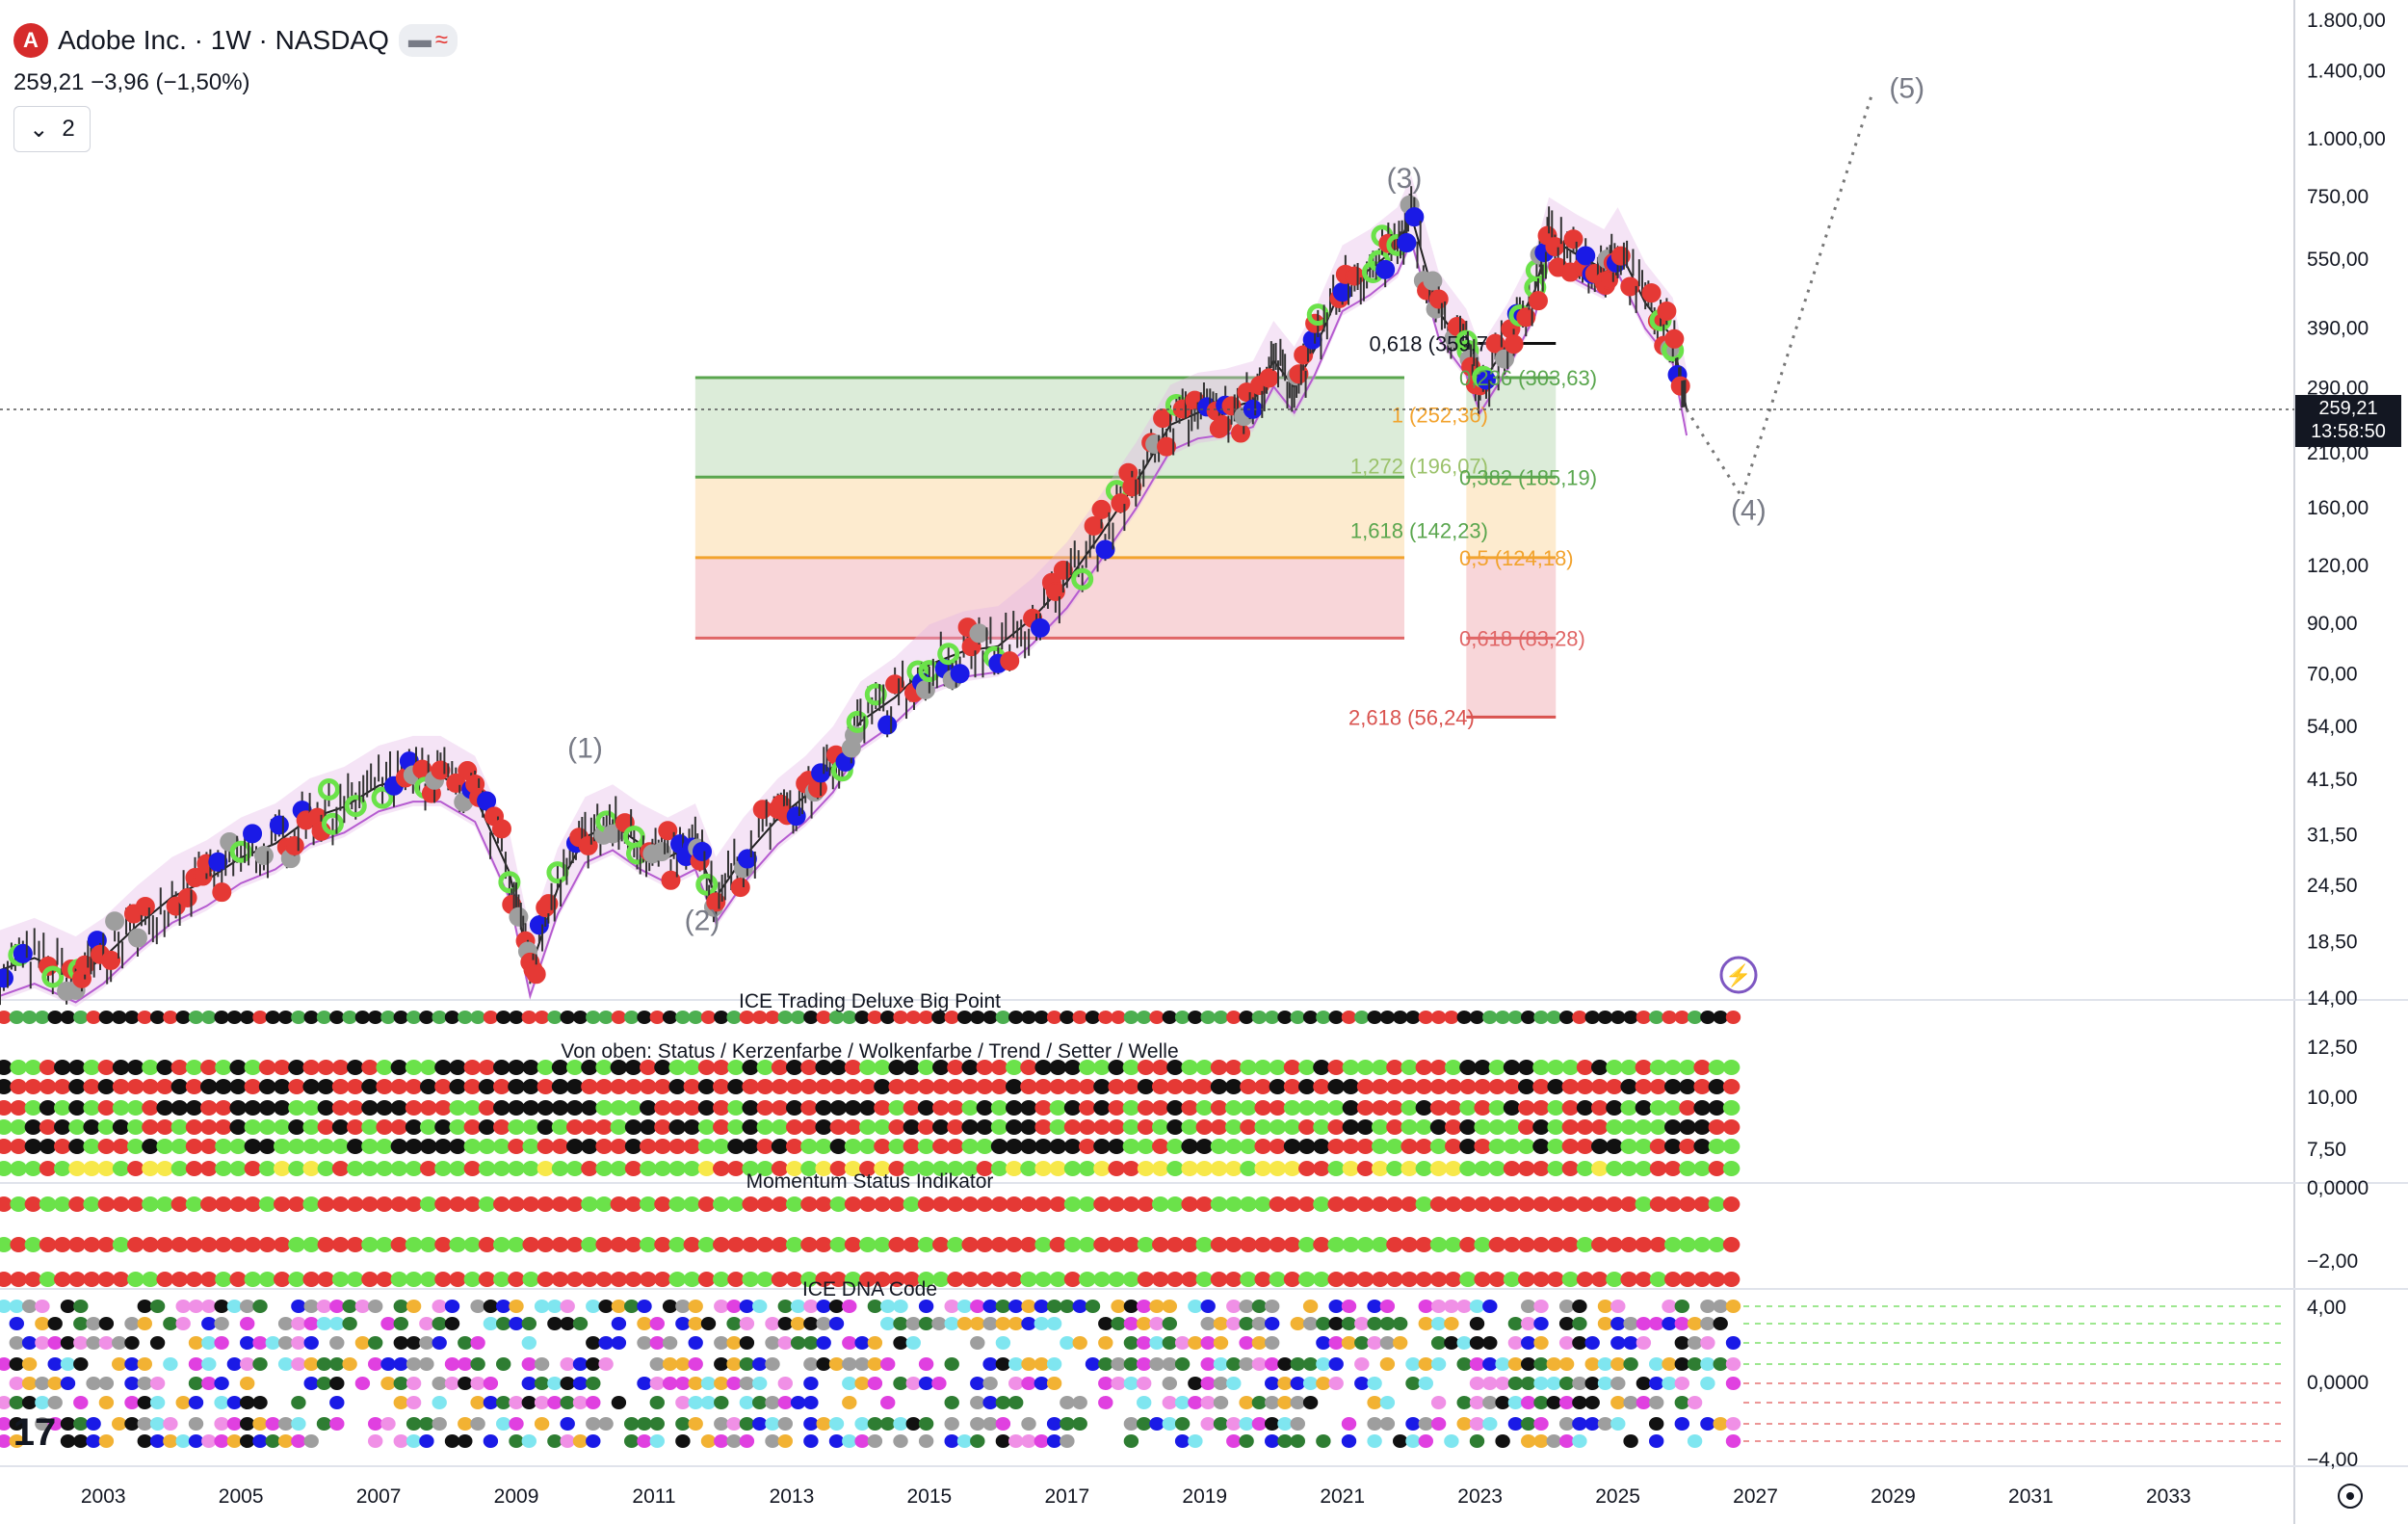  What do you see at coordinates (441, 40) in the screenshot?
I see `wave-icon: ≈` at bounding box center [441, 40].